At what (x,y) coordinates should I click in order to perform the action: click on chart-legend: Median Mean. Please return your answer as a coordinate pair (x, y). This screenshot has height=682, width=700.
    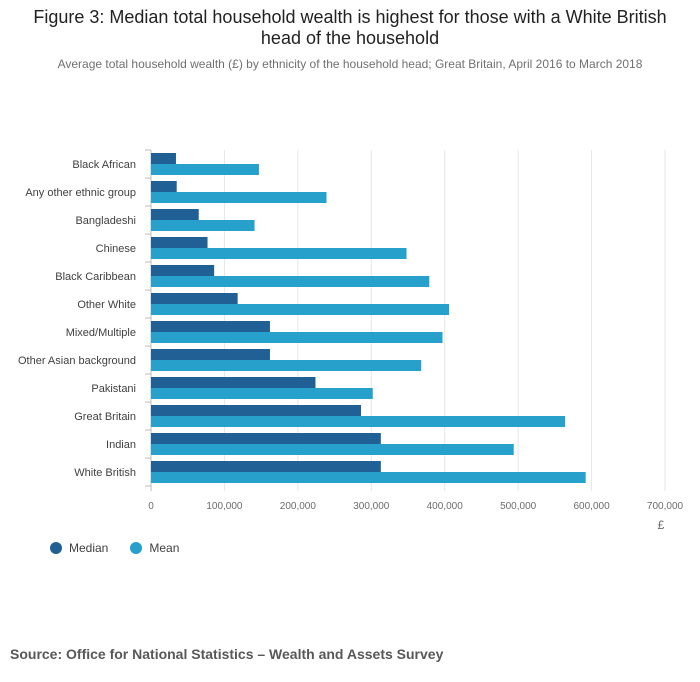
    Looking at the image, I should click on (114, 548).